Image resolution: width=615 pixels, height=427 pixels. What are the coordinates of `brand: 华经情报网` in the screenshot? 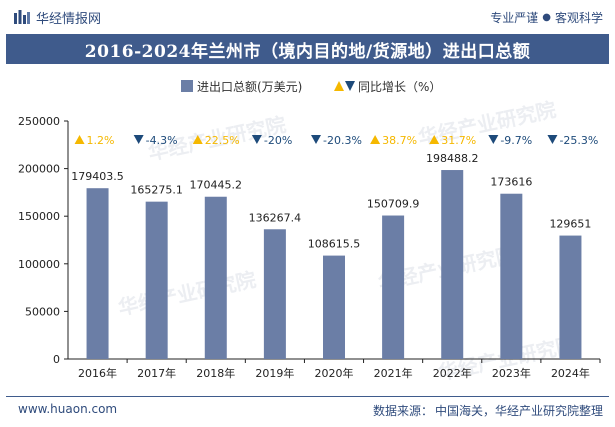 It's located at (58, 17).